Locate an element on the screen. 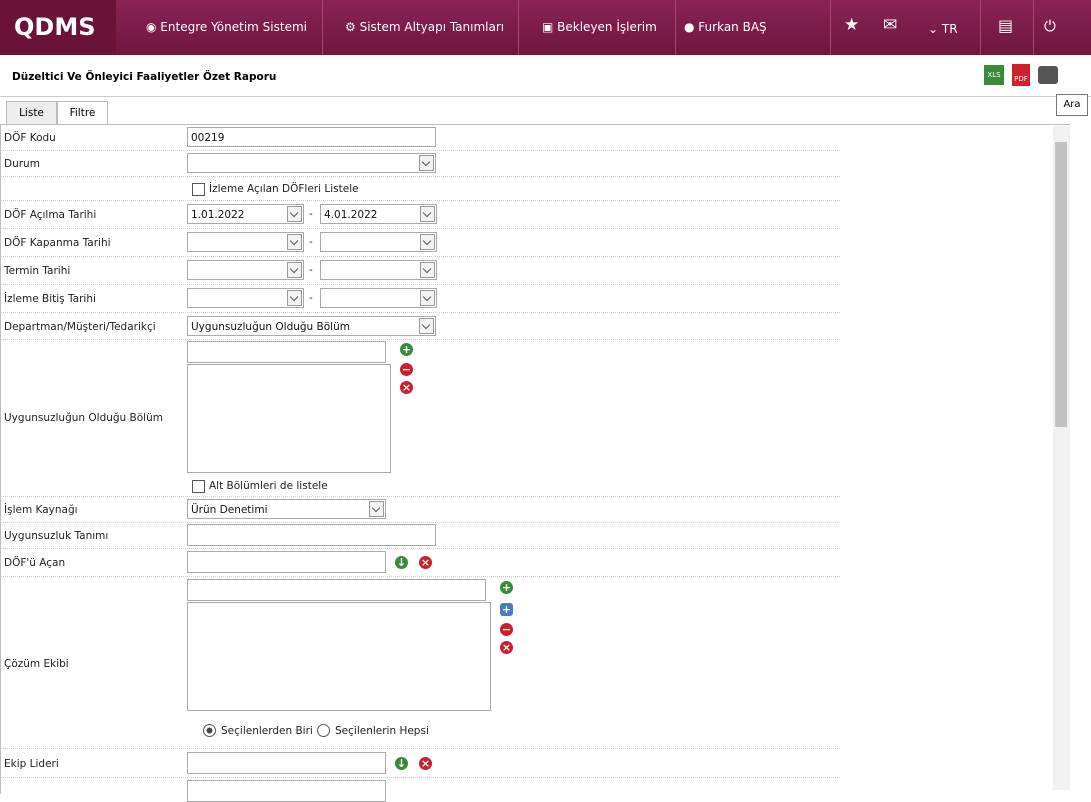 The width and height of the screenshot is (1091, 802). radio-label: Seçilenlerden Biri is located at coordinates (267, 731).